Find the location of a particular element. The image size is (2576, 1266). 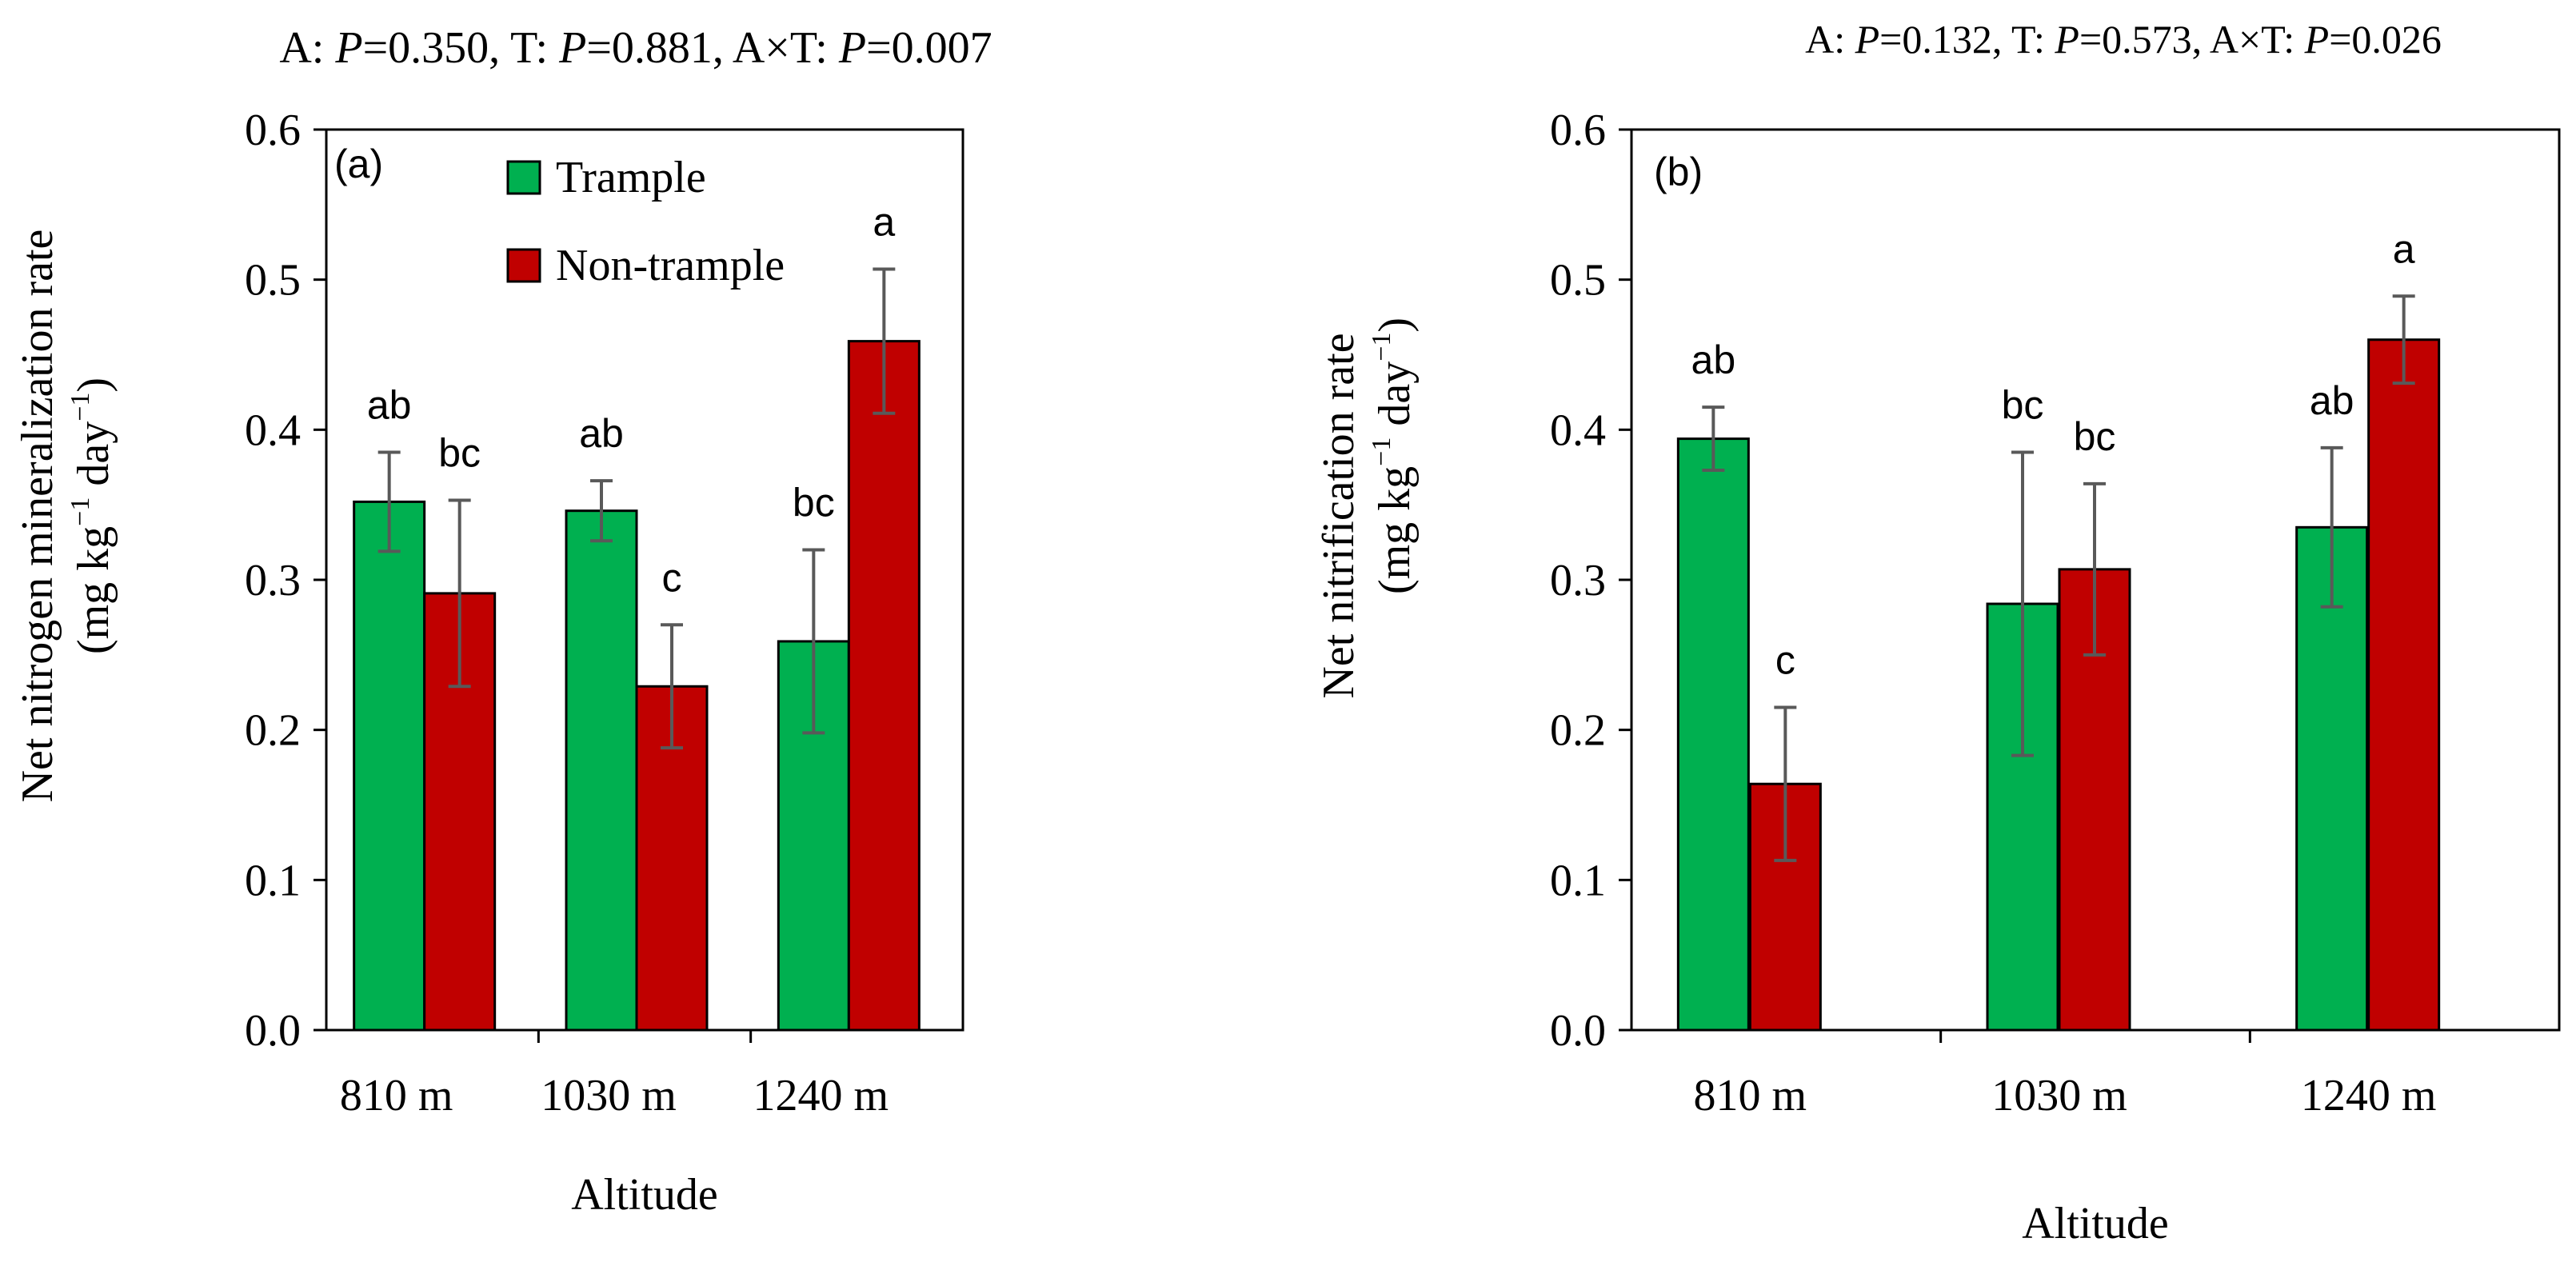

panel-b-ylabel-line2: (mg kg−1 day−1) is located at coordinates (1394, 456).